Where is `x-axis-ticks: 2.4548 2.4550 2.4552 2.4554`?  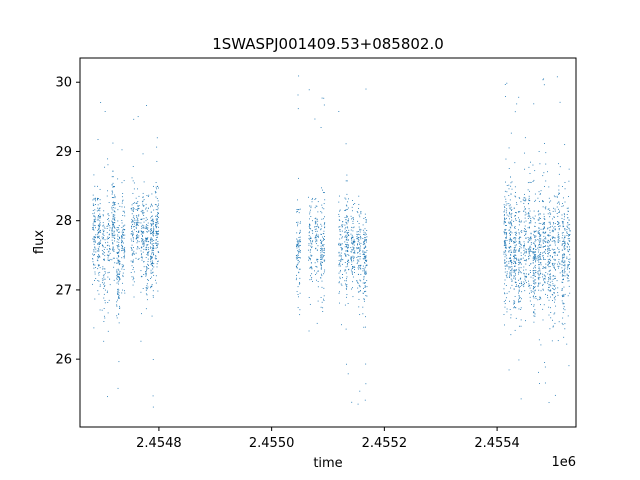
x-axis-ticks: 2.4548 2.4550 2.4552 2.4554 is located at coordinates (328, 439).